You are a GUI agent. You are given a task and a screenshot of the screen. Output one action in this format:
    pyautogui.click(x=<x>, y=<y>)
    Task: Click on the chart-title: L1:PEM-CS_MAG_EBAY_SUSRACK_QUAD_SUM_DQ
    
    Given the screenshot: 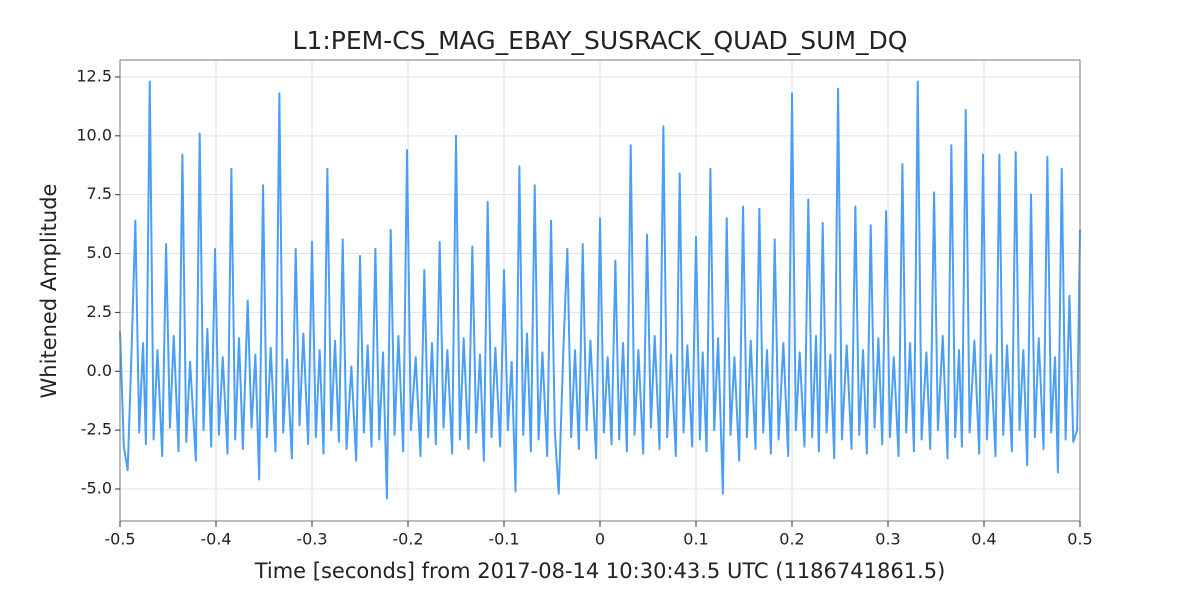 What is the action you would take?
    pyautogui.click(x=600, y=40)
    